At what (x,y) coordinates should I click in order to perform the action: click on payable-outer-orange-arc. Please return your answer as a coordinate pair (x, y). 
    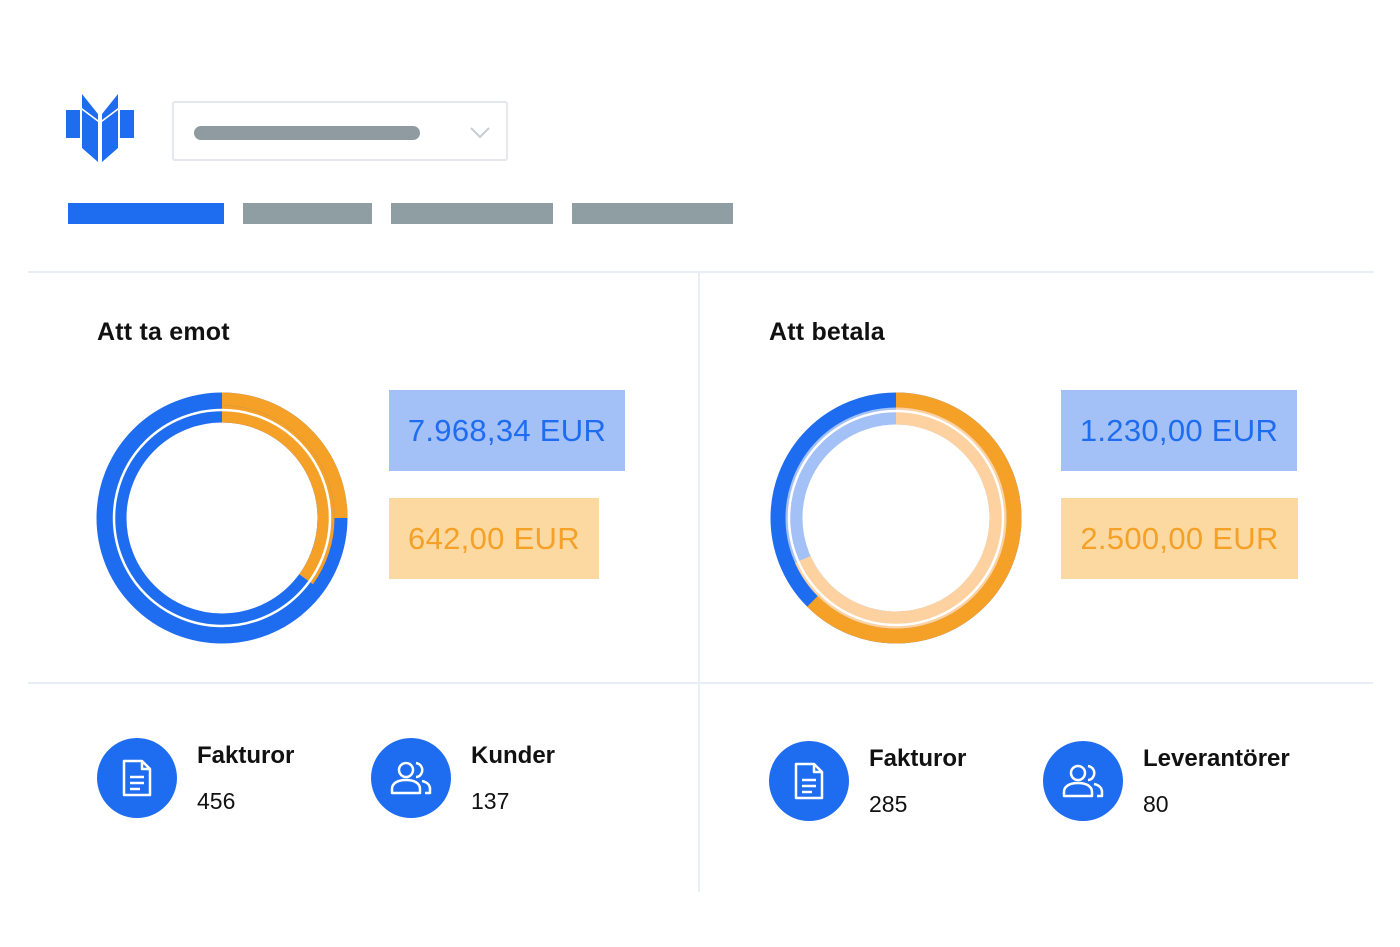
    Looking at the image, I should click on (896, 518).